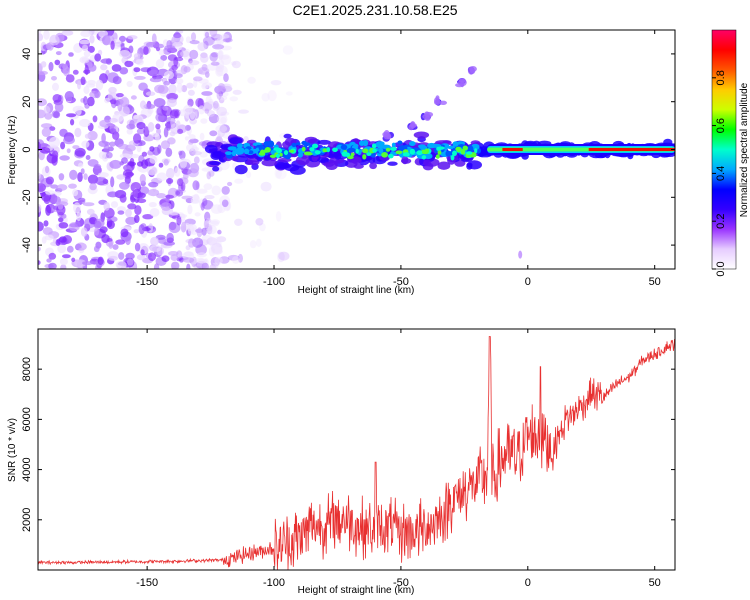  What do you see at coordinates (512, 149) in the screenshot?
I see `line-hot` at bounding box center [512, 149].